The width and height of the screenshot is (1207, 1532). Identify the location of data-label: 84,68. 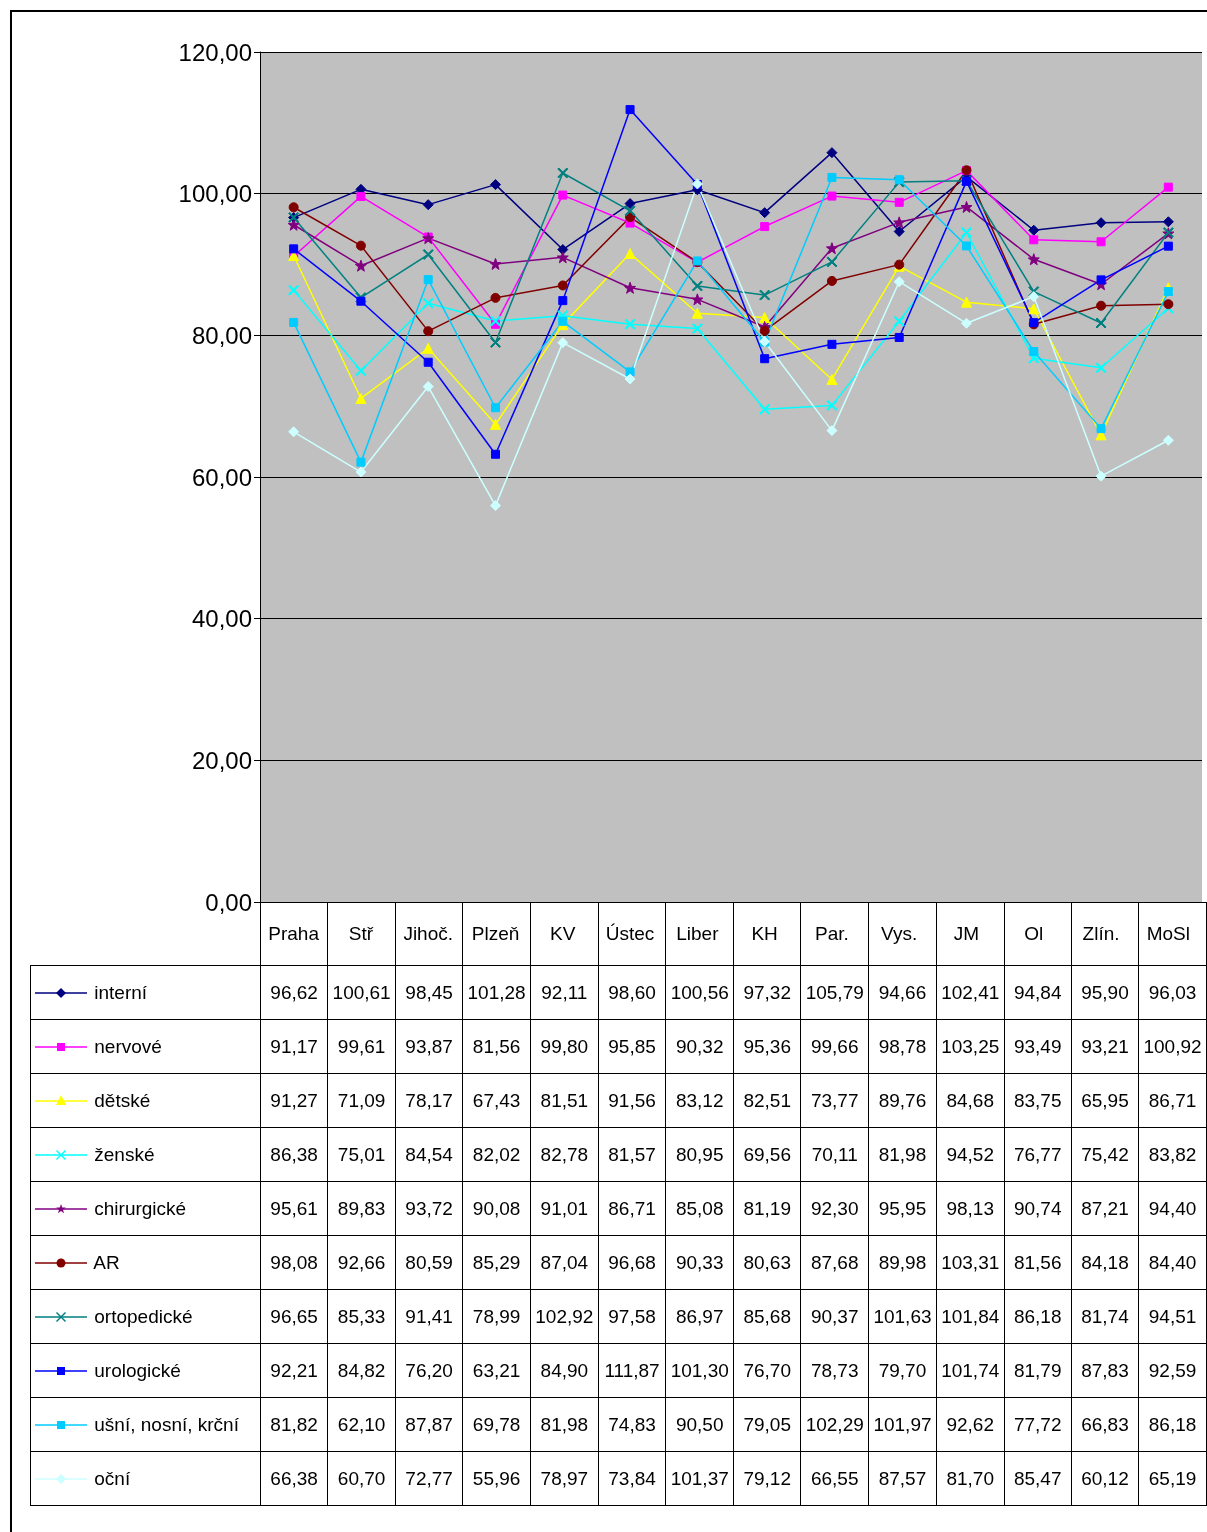
(970, 1100).